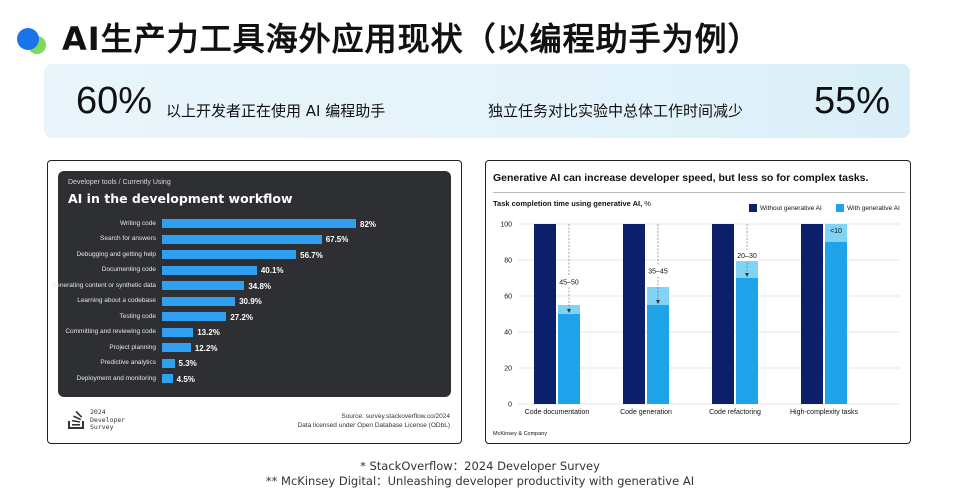 The height and width of the screenshot is (489, 960). What do you see at coordinates (699, 192) in the screenshot?
I see `title-divider` at bounding box center [699, 192].